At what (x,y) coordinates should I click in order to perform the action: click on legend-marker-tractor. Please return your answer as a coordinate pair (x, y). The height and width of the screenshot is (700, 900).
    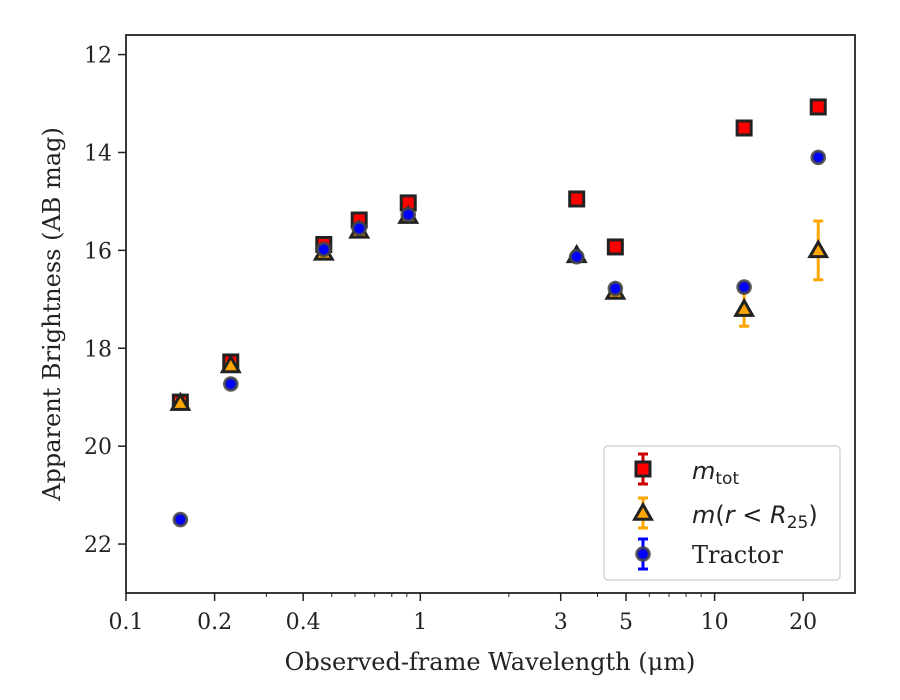
    Looking at the image, I should click on (643, 554).